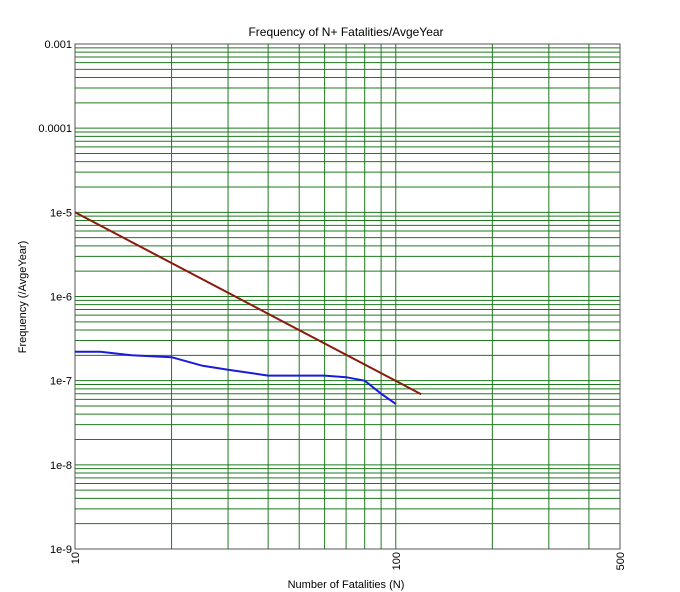 This screenshot has width=680, height=592. Describe the element at coordinates (61, 466) in the screenshot. I see `y-tick-label: 1e-8` at that location.